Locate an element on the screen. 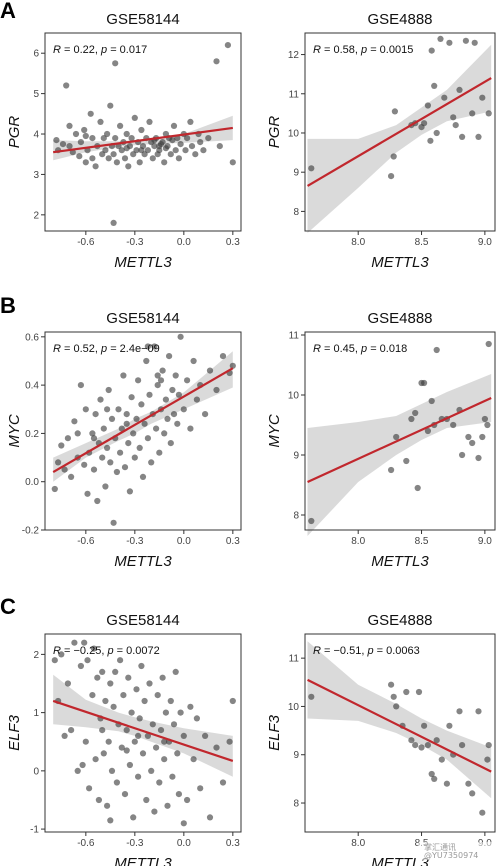 The width and height of the screenshot is (500, 866). x-tick-label: -0.6 is located at coordinates (86, 843).